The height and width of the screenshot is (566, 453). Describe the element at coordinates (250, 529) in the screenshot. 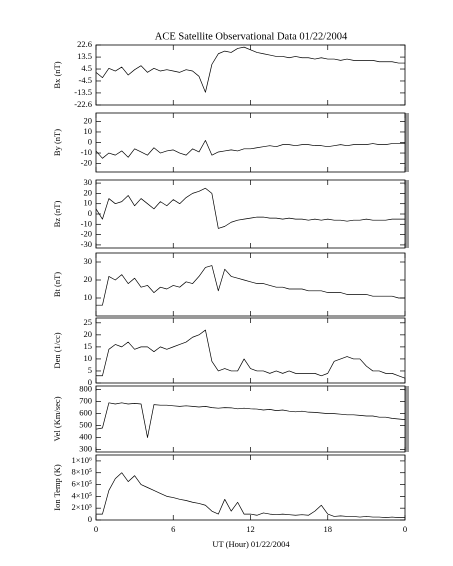

I see `x-tick-label: 12` at that location.